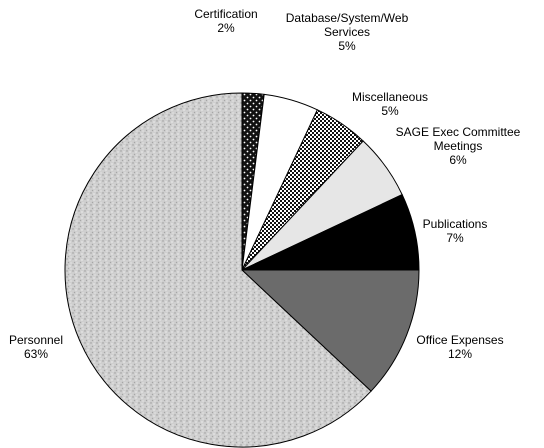 The width and height of the screenshot is (544, 448). Describe the element at coordinates (347, 18) in the screenshot. I see `slice-name-line: Database/System/Web` at that location.